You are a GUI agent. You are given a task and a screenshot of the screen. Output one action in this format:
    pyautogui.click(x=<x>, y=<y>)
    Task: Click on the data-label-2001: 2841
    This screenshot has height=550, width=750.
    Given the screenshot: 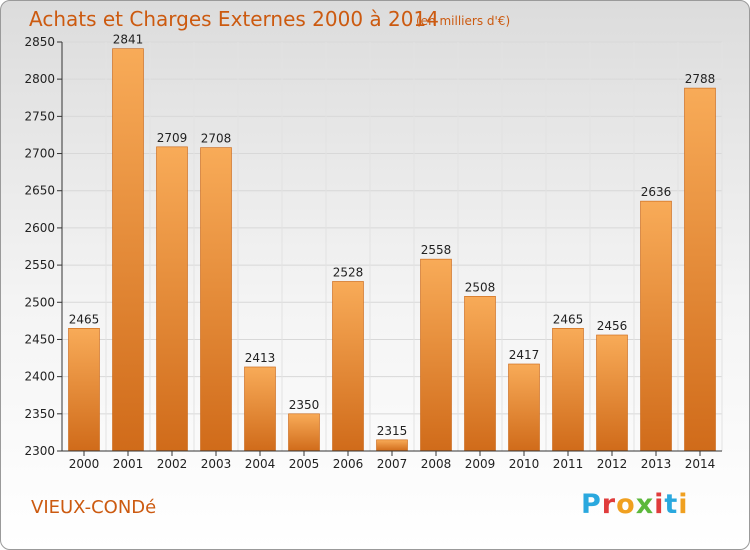 What is the action you would take?
    pyautogui.click(x=128, y=40)
    